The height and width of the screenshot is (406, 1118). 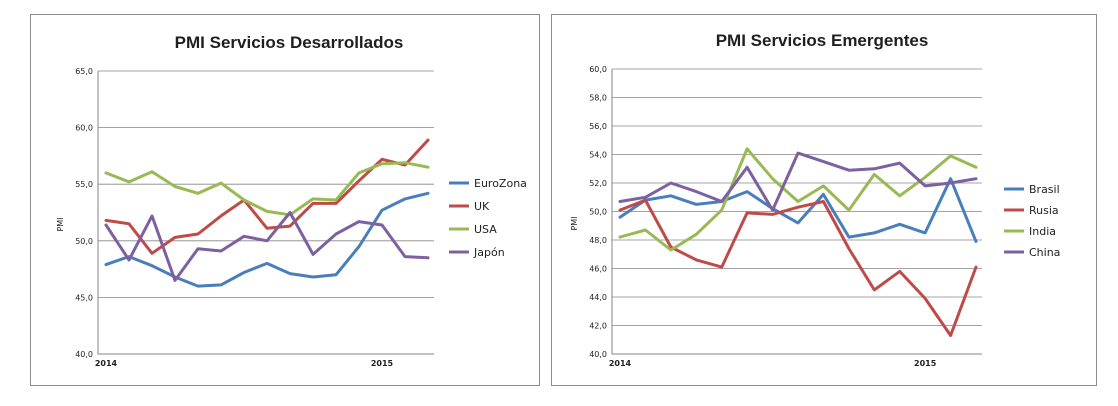 I want to click on series-line-india, so click(x=798, y=199).